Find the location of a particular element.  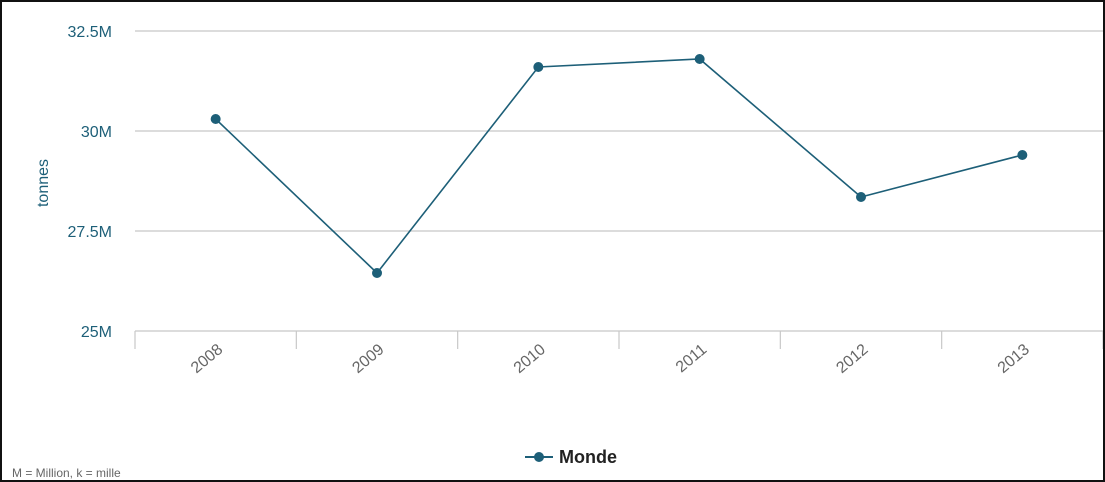

legend-marker-icon is located at coordinates (539, 457).